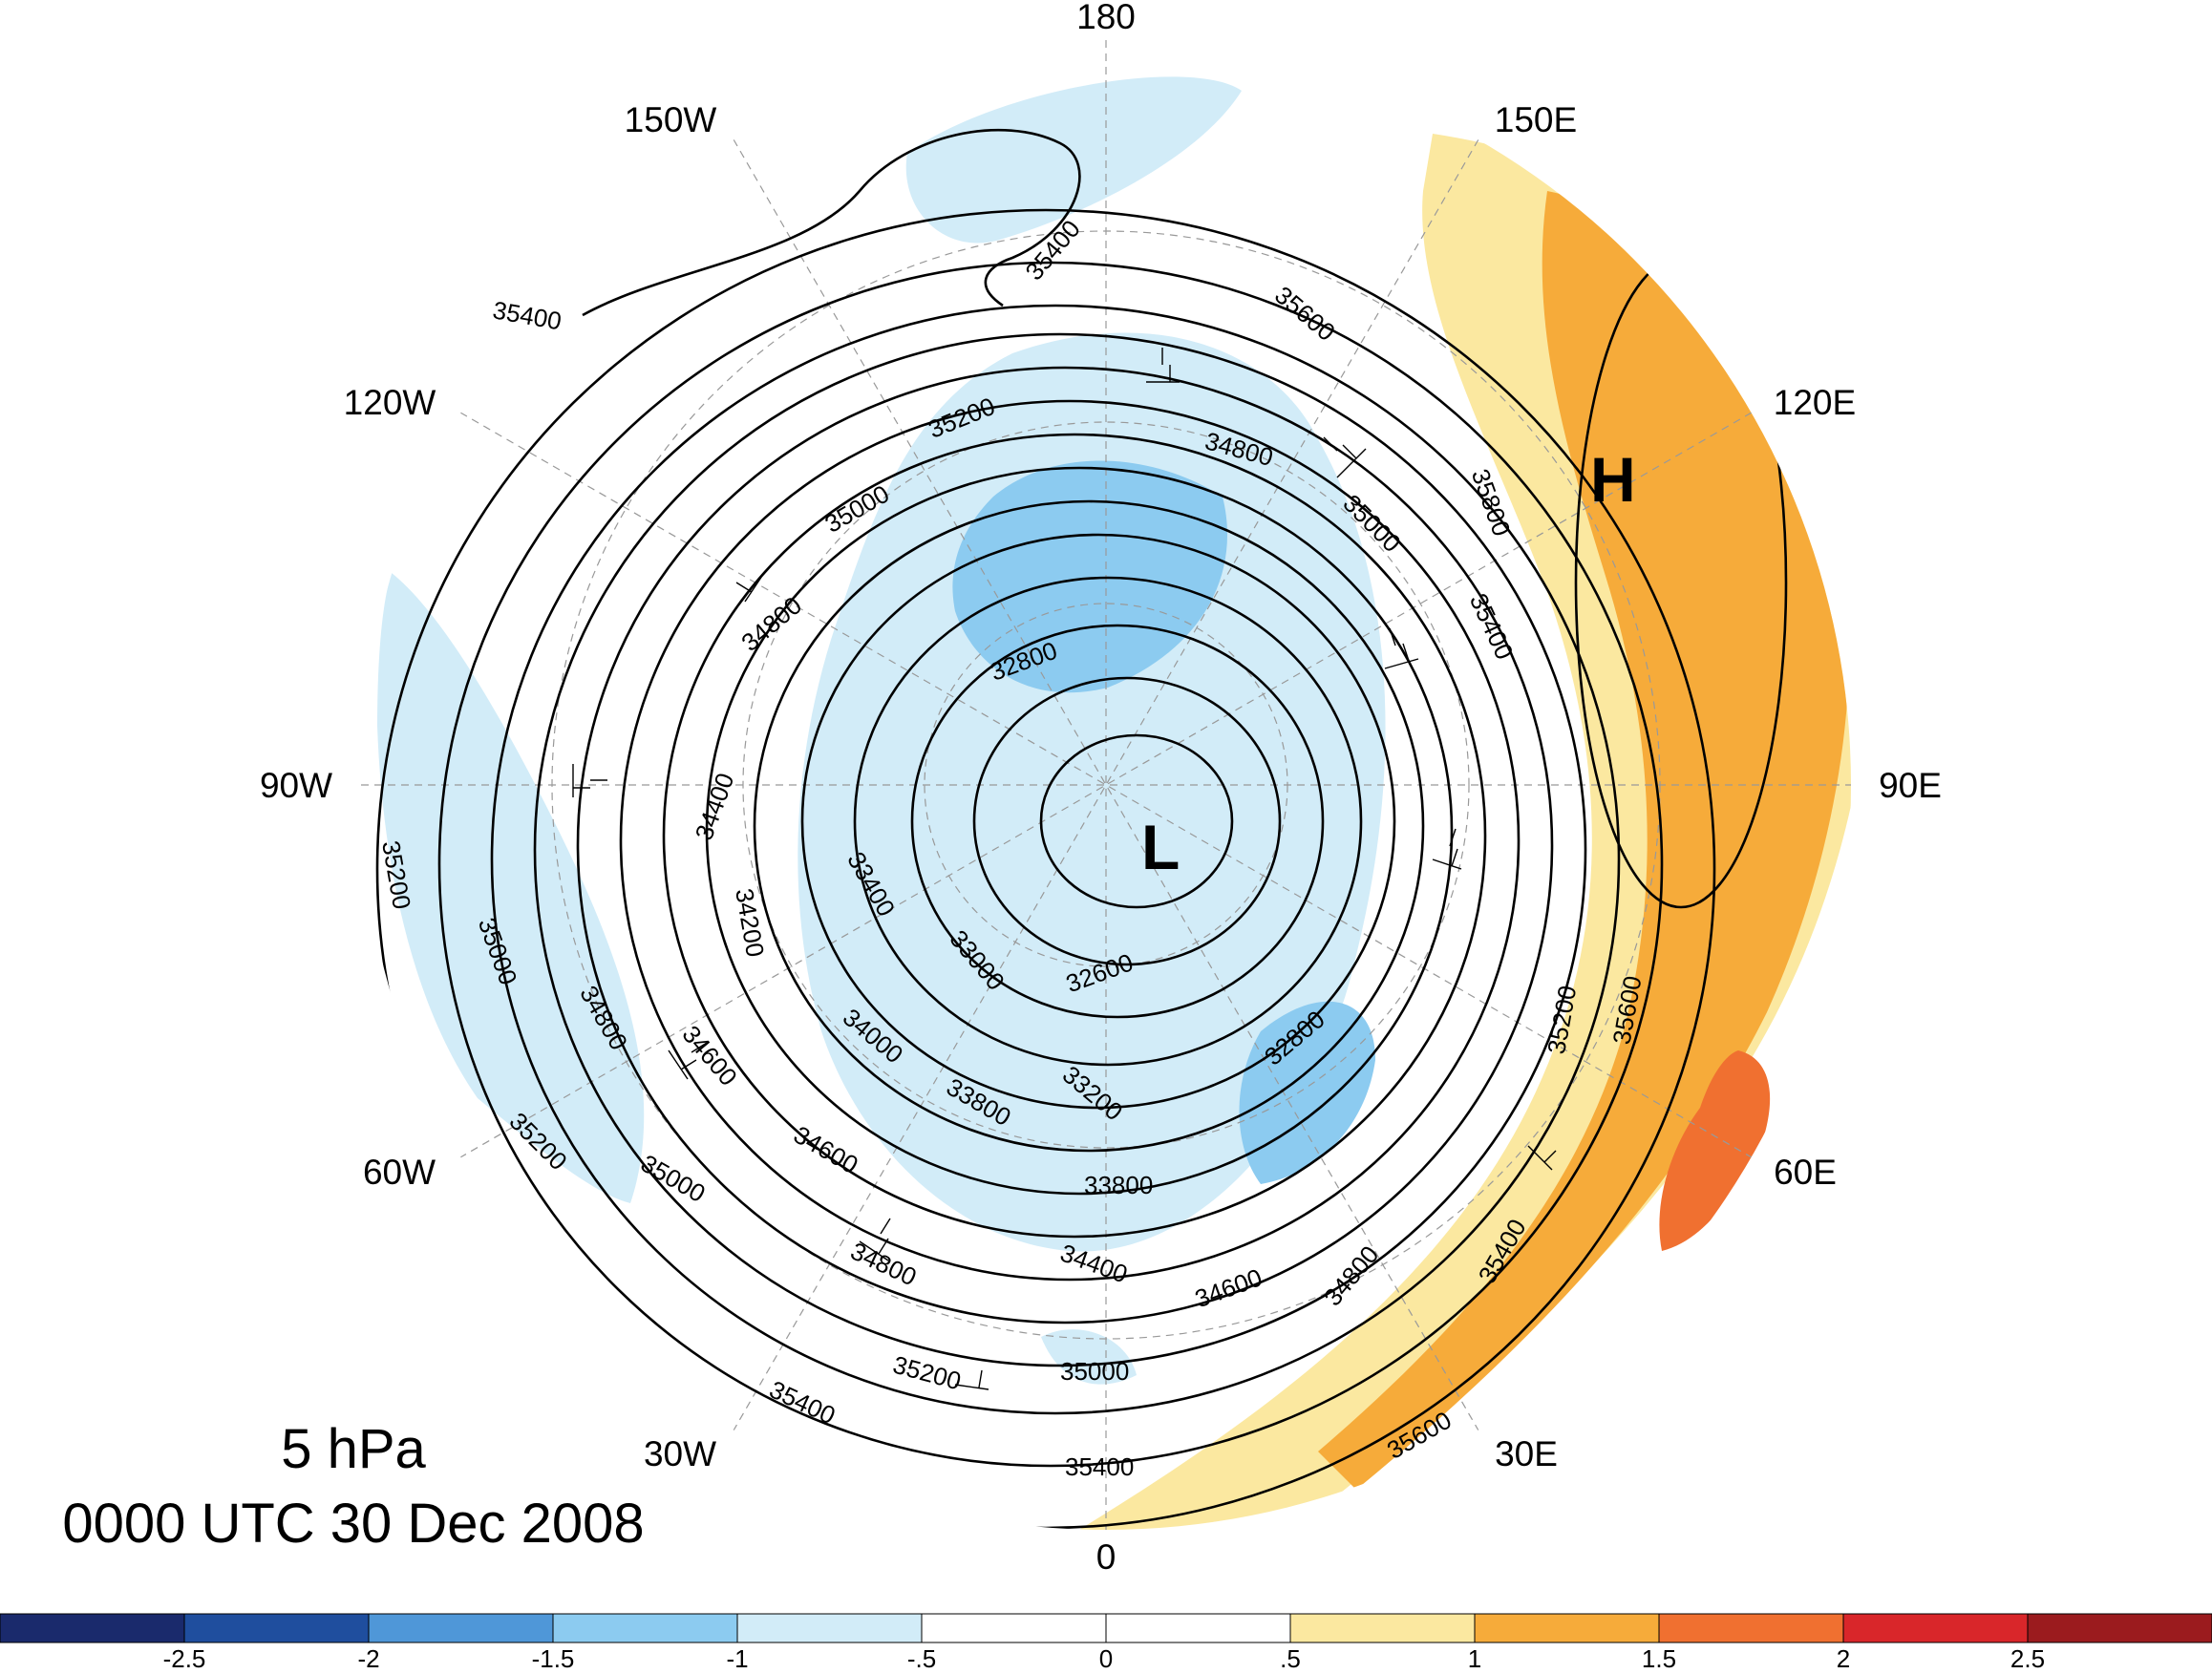 The width and height of the screenshot is (2212, 1674). I want to click on anomaly-strong-positive, so click(1715, 1150).